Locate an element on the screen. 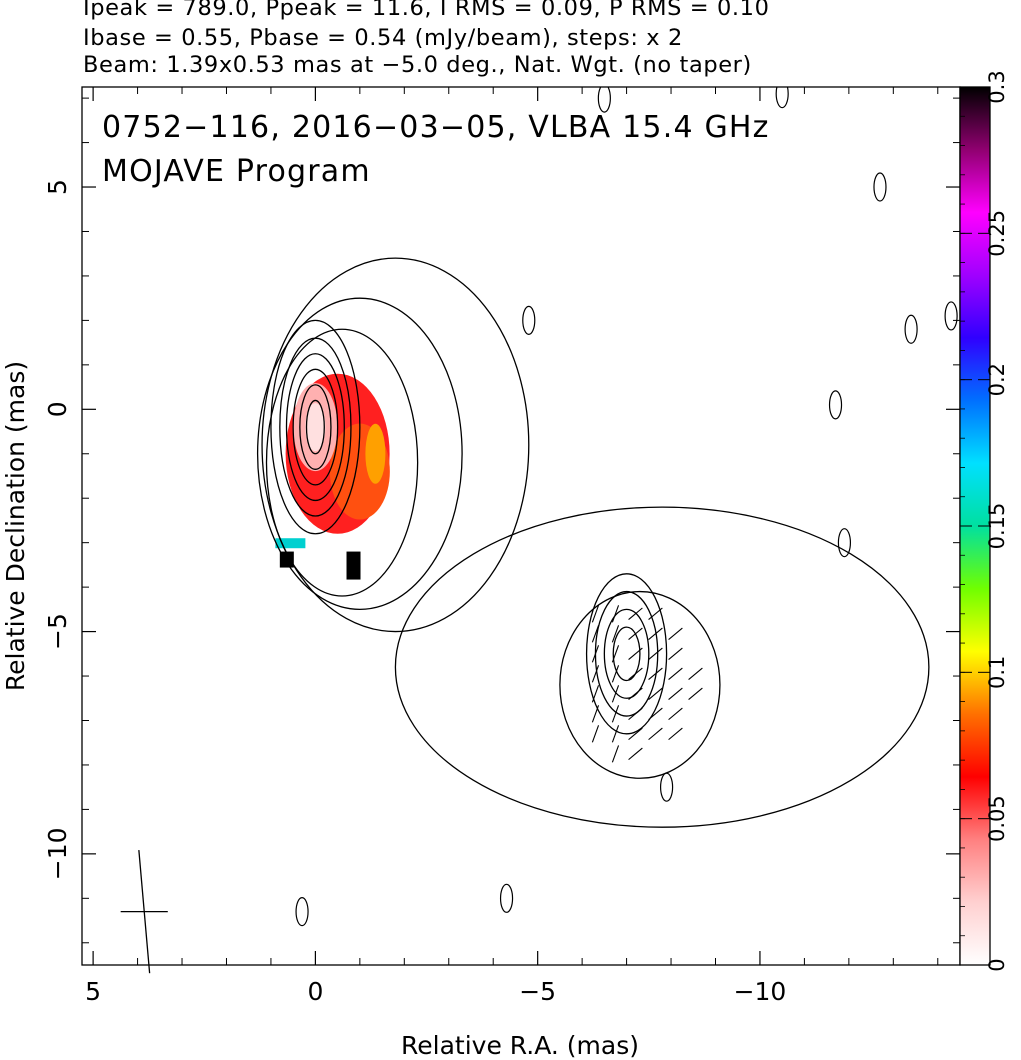 The width and height of the screenshot is (1021, 1060). evpa-ticks is located at coordinates (647, 684).